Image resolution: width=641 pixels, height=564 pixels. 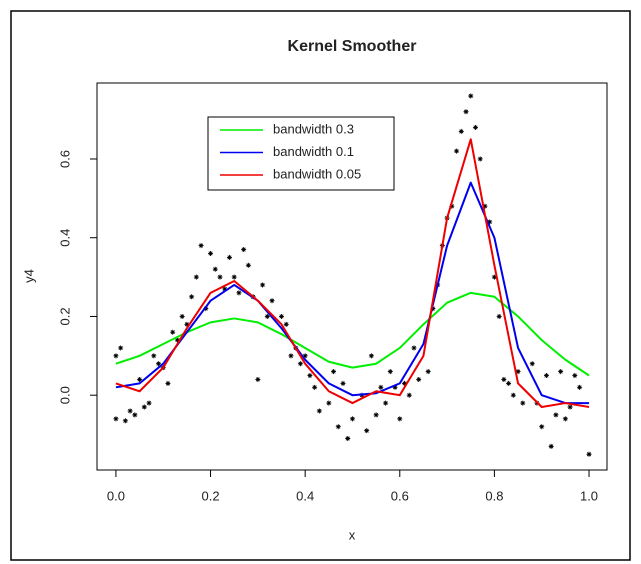 What do you see at coordinates (352, 46) in the screenshot?
I see `chart-title: Kernel Smoother` at bounding box center [352, 46].